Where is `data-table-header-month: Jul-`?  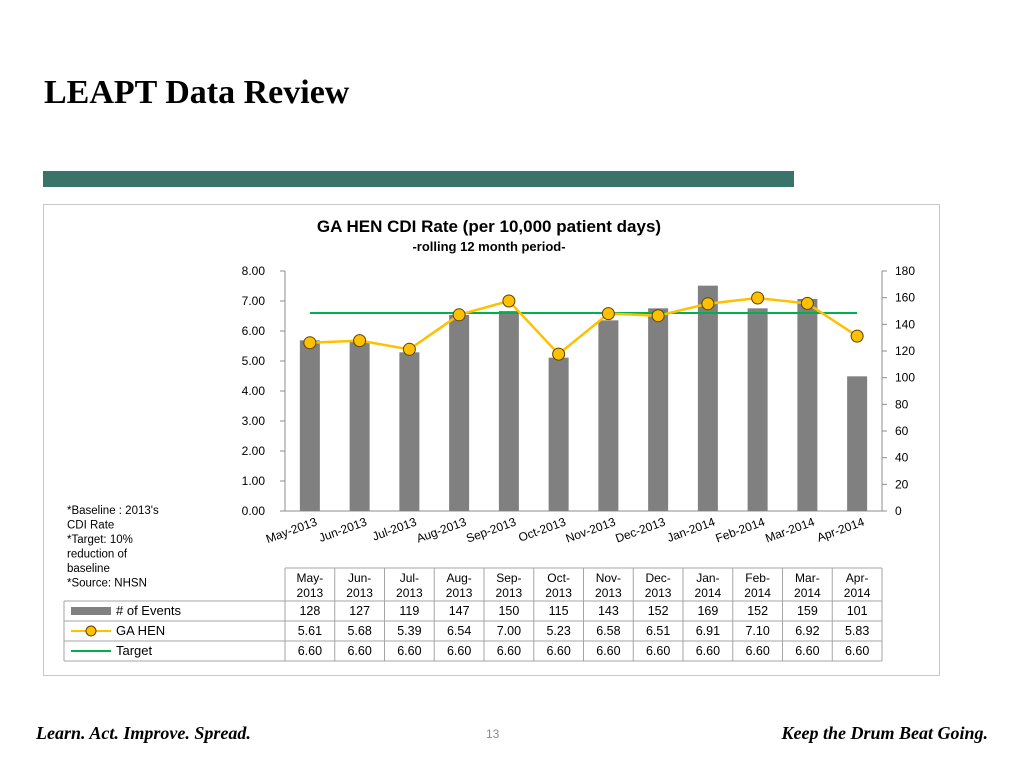
data-table-header-month: Jul- is located at coordinates (409, 578).